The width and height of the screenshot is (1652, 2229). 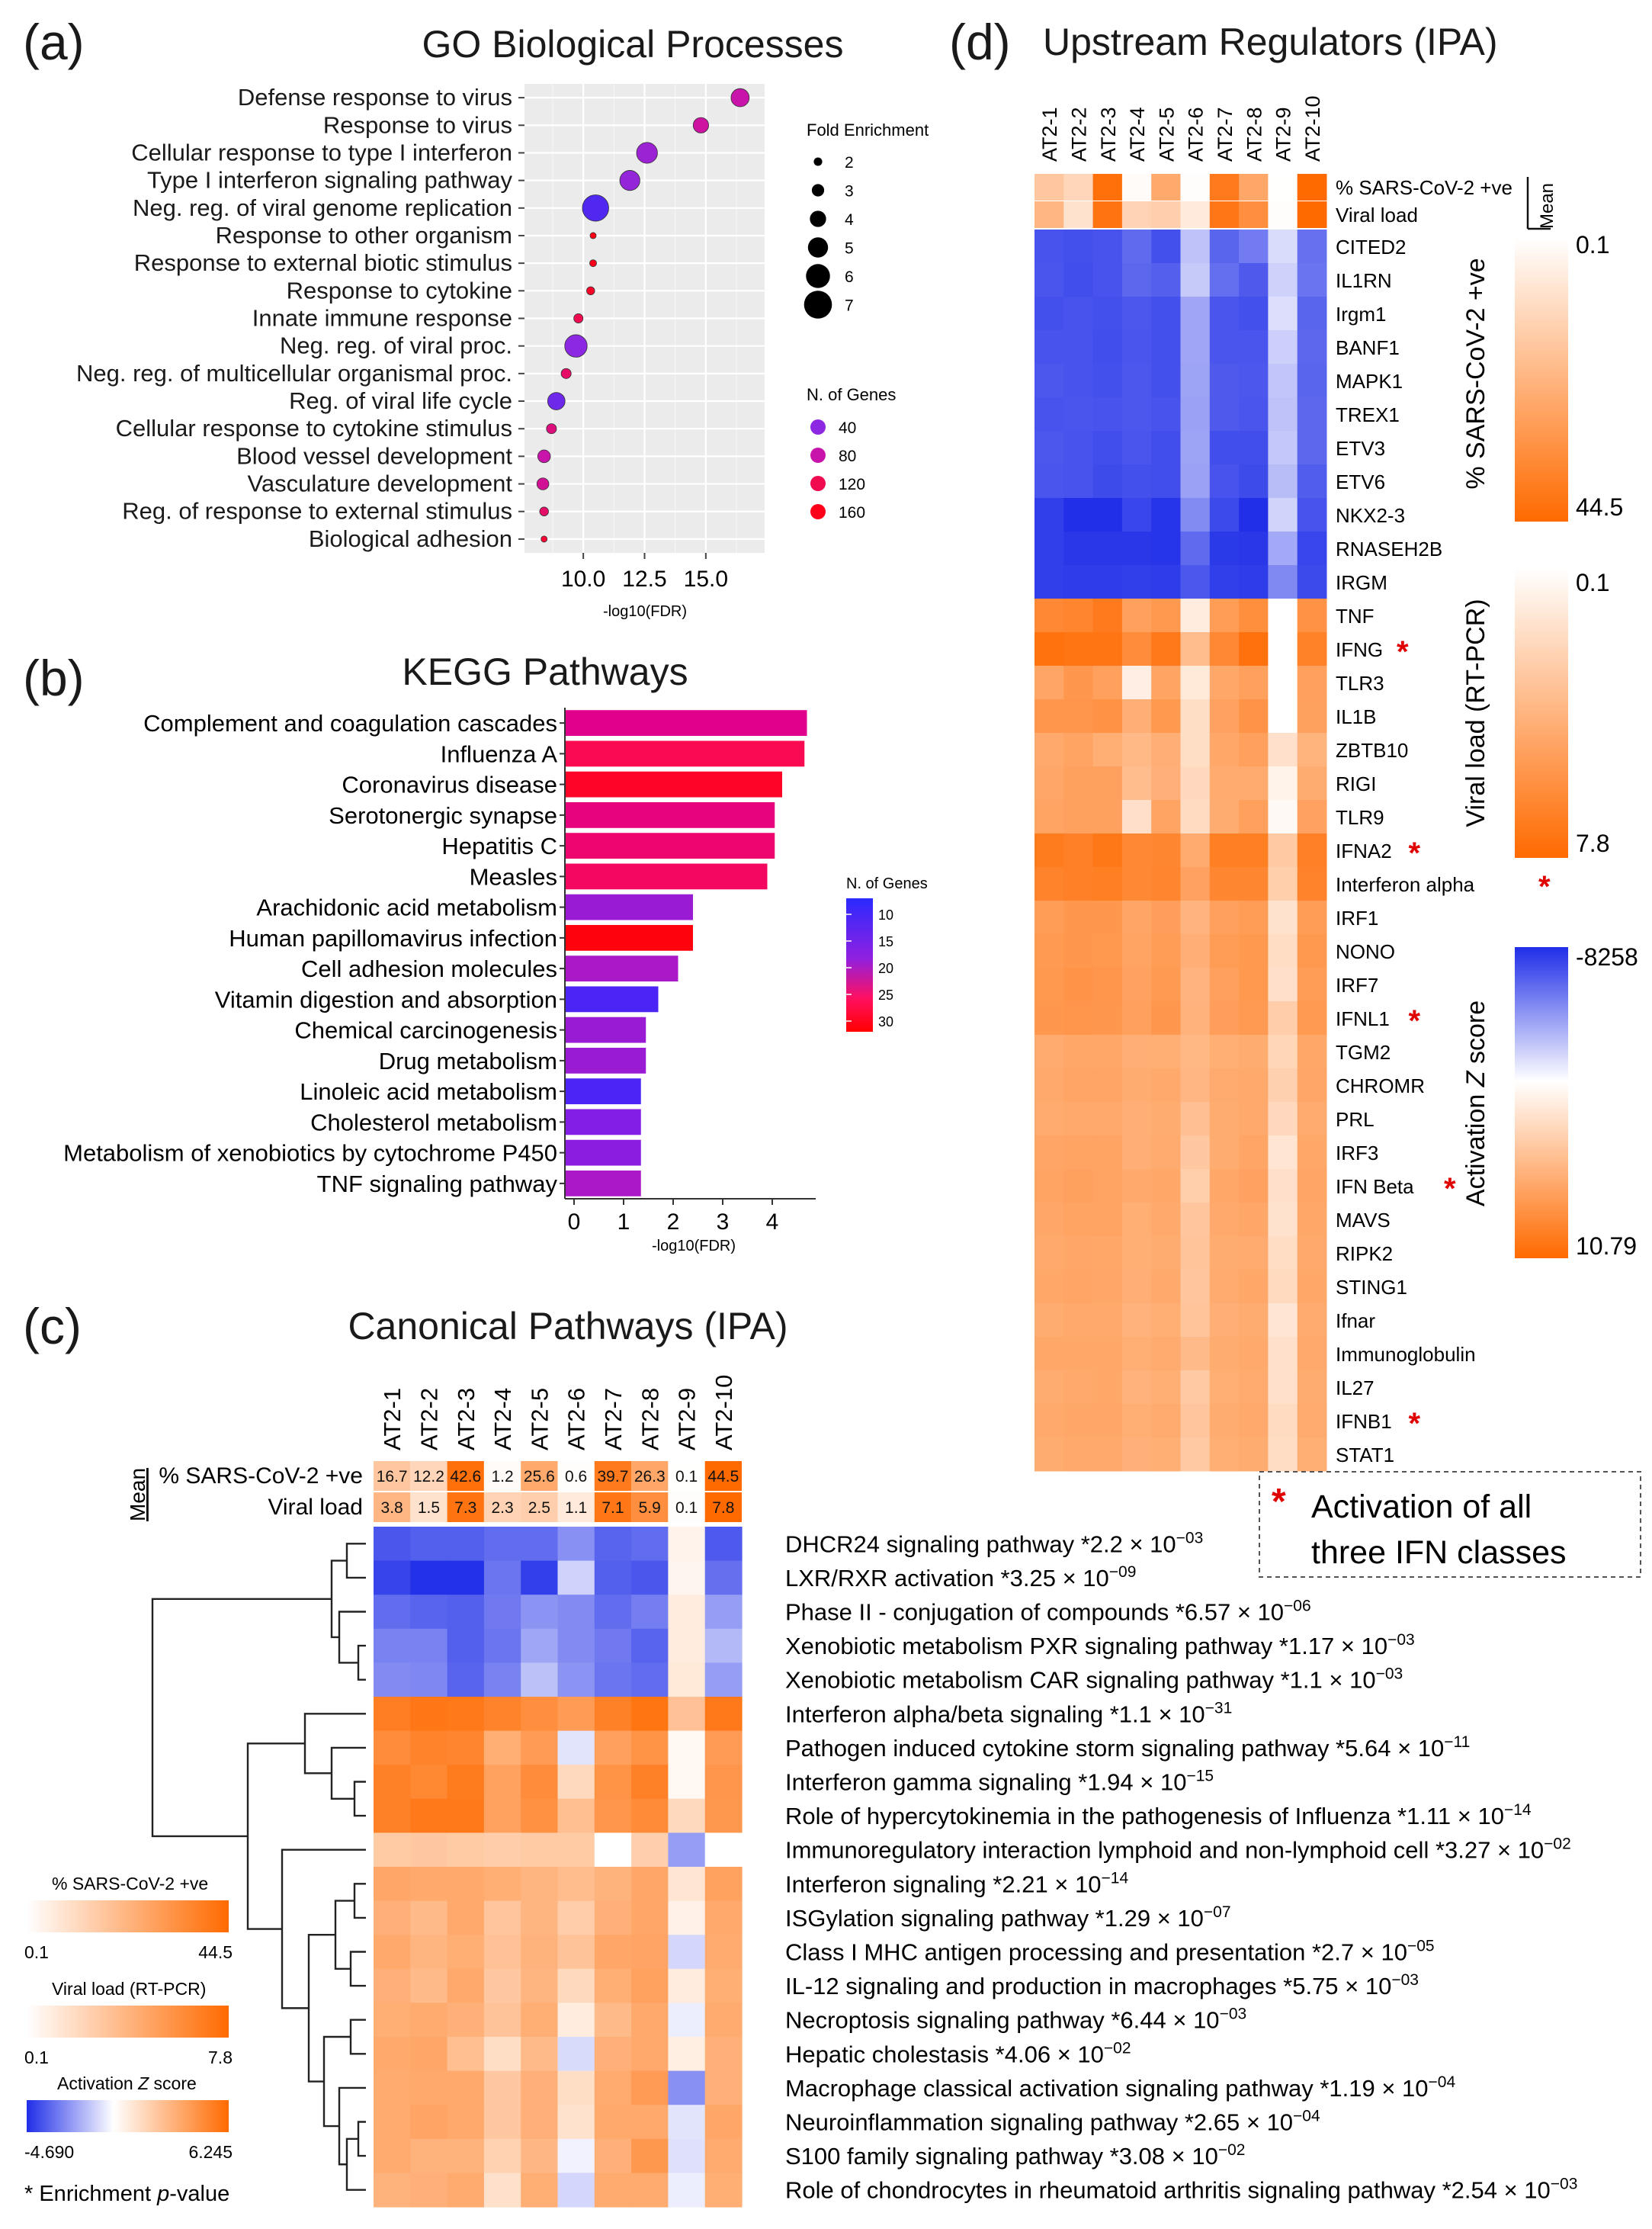 What do you see at coordinates (1606, 1246) in the screenshot?
I see `ur-legend-z-max: 10.79` at bounding box center [1606, 1246].